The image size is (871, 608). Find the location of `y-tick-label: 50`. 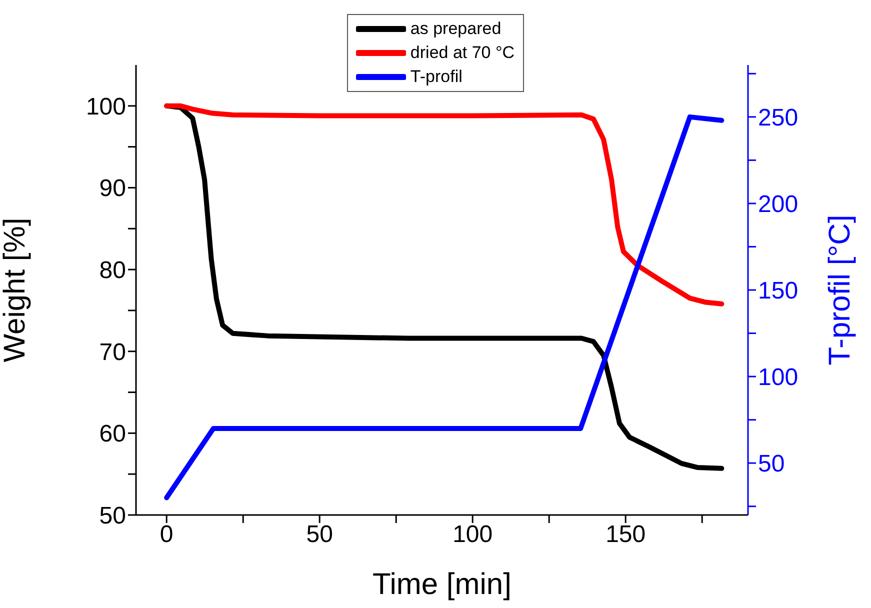

y-tick-label: 50 is located at coordinates (112, 516).